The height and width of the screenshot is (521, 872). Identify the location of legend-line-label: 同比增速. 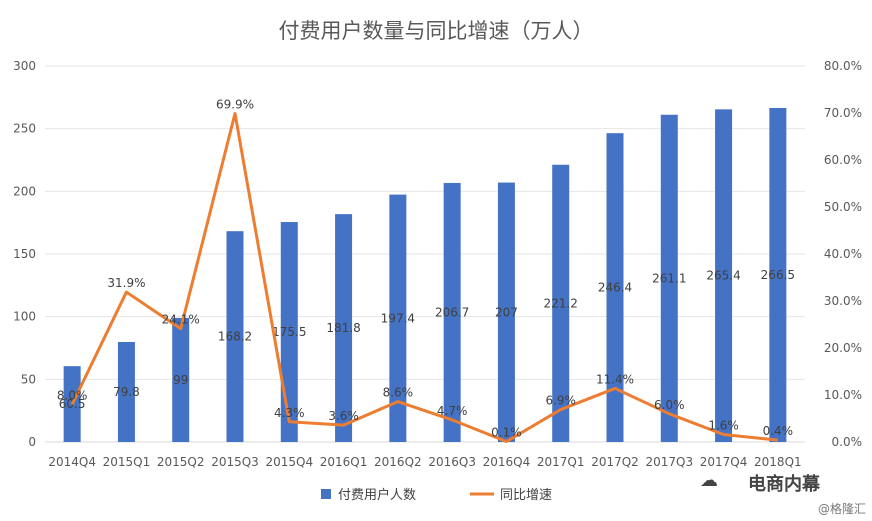
(526, 495).